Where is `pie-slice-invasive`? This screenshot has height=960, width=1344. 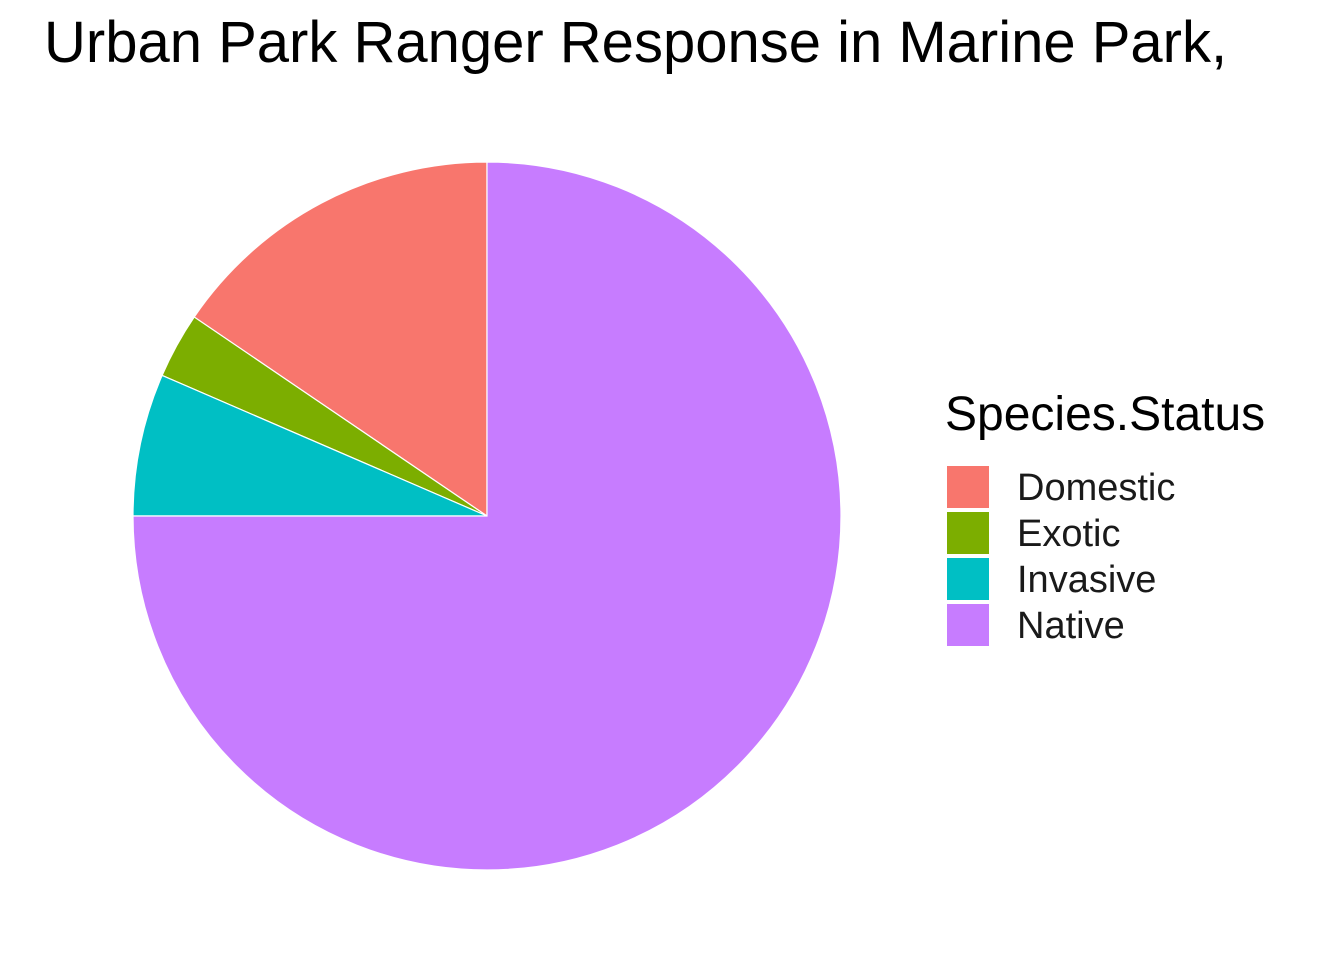 pie-slice-invasive is located at coordinates (310, 445).